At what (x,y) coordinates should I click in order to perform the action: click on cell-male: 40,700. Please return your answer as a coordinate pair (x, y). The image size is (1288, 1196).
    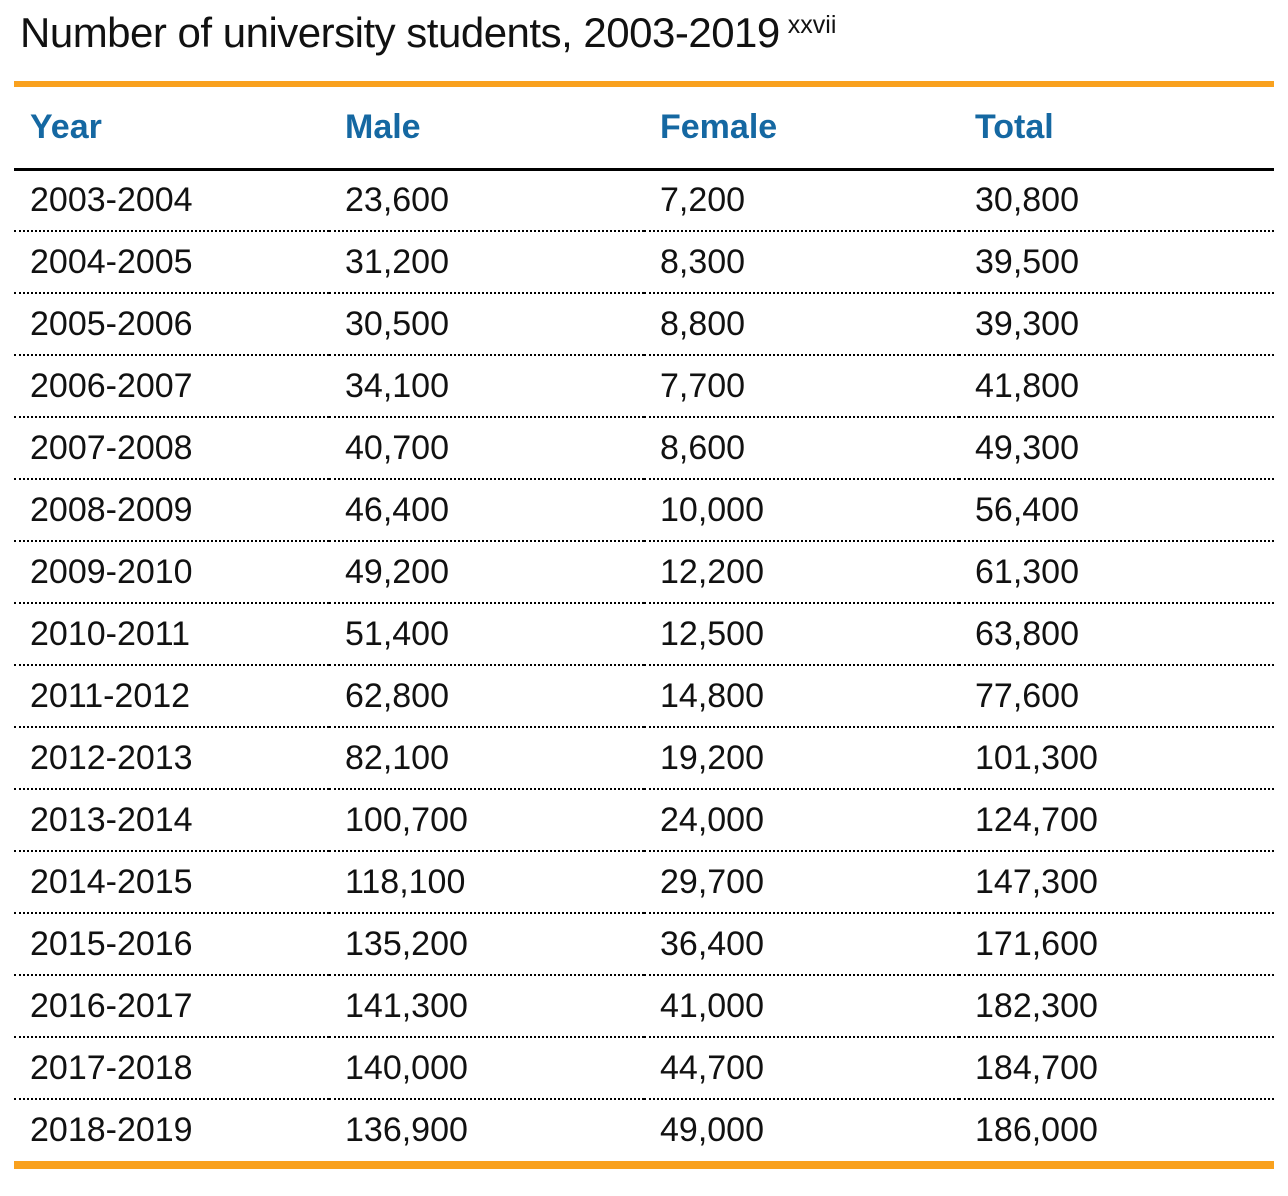
    Looking at the image, I should click on (486, 448).